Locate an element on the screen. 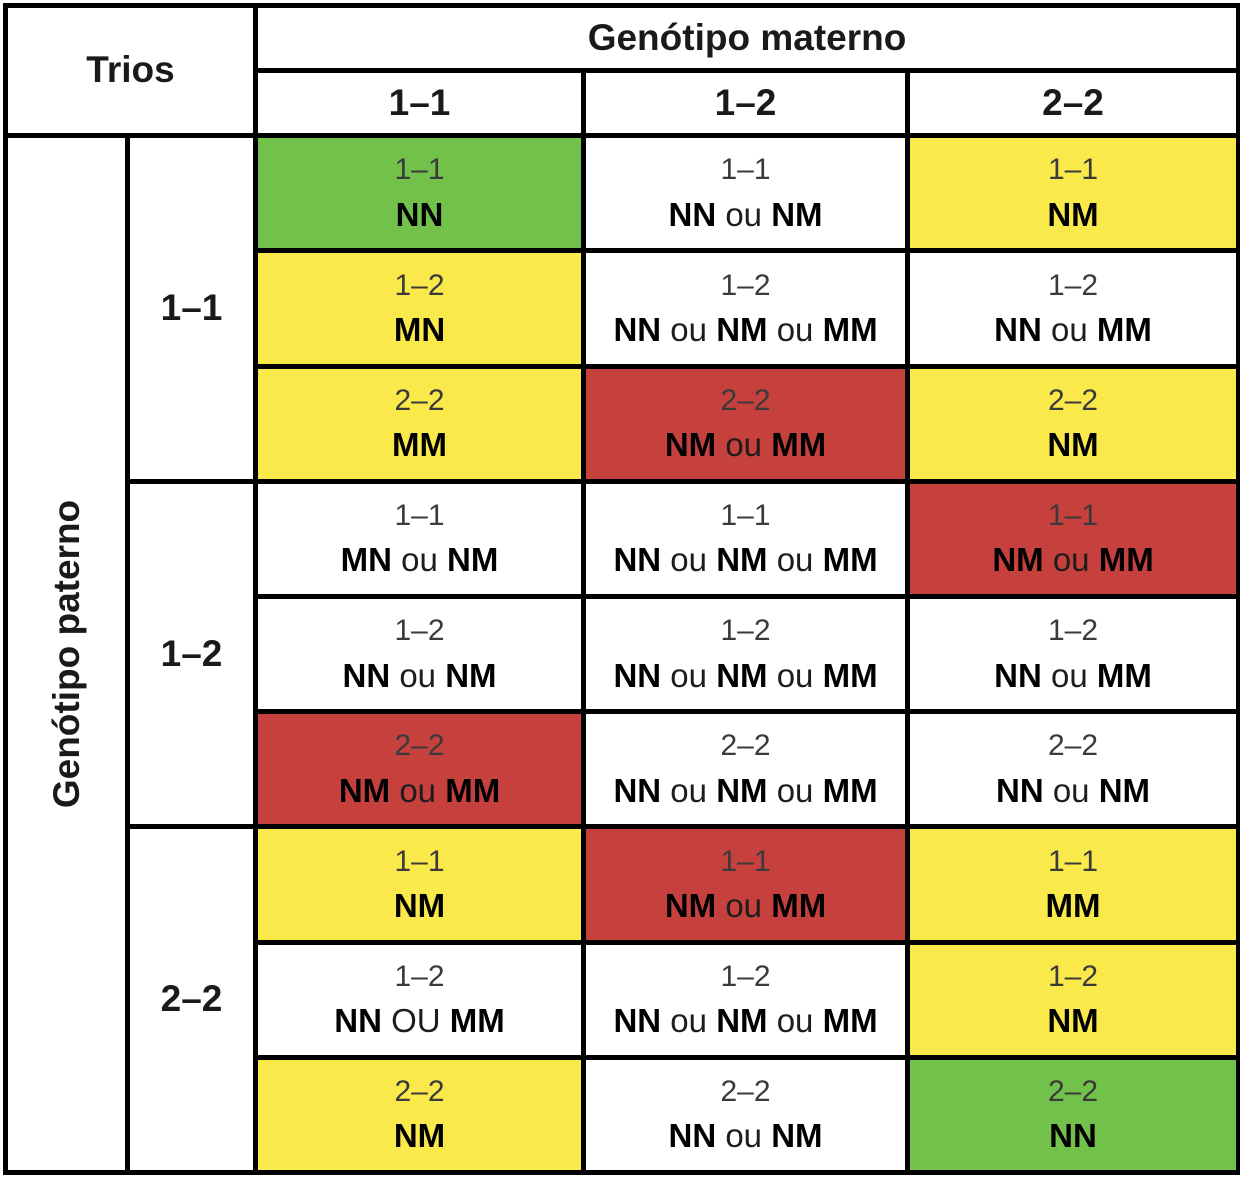 This screenshot has height=1183, width=1240. marker-result: NN ou NM is located at coordinates (1073, 790).